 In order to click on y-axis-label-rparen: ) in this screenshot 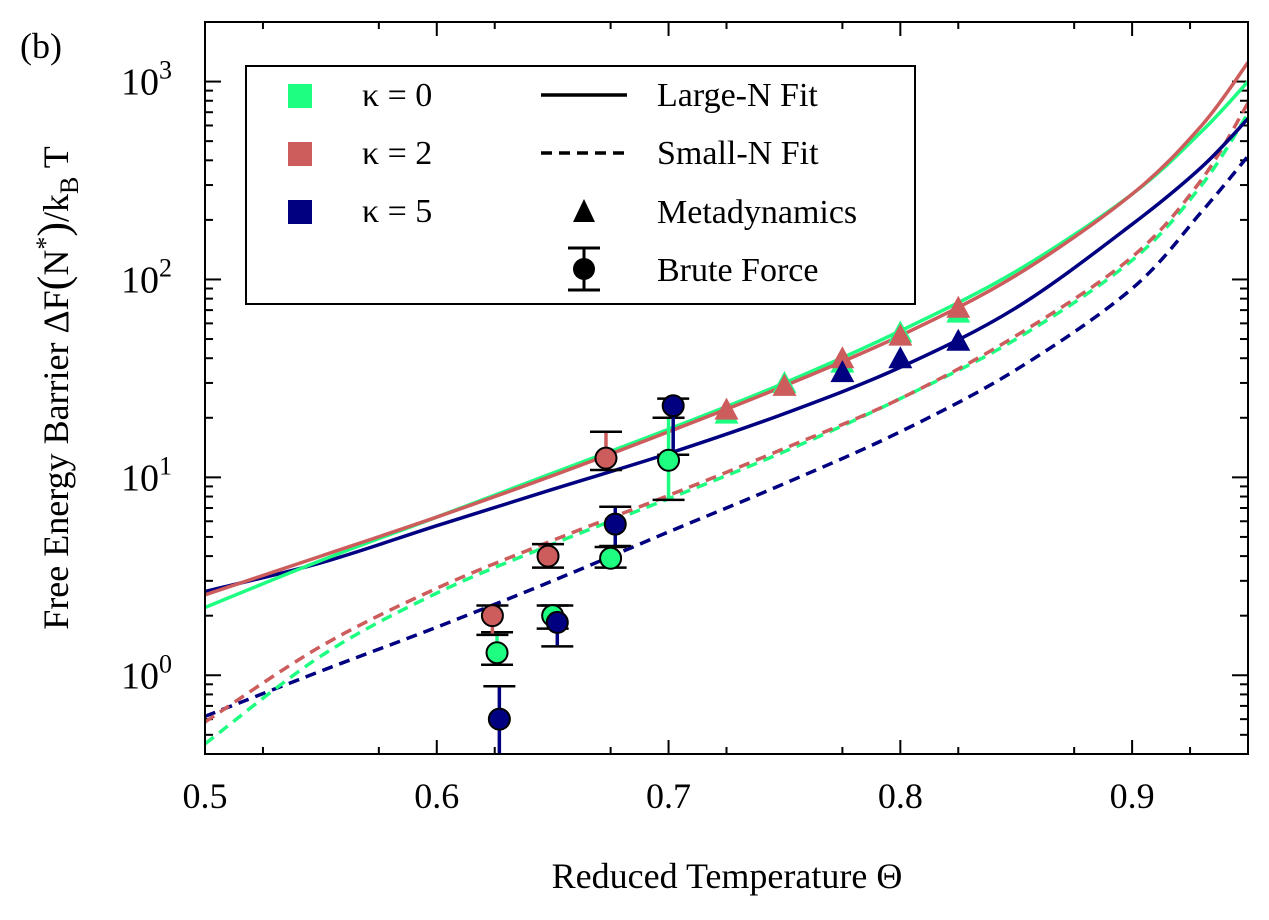, I will do `click(53, 229)`.